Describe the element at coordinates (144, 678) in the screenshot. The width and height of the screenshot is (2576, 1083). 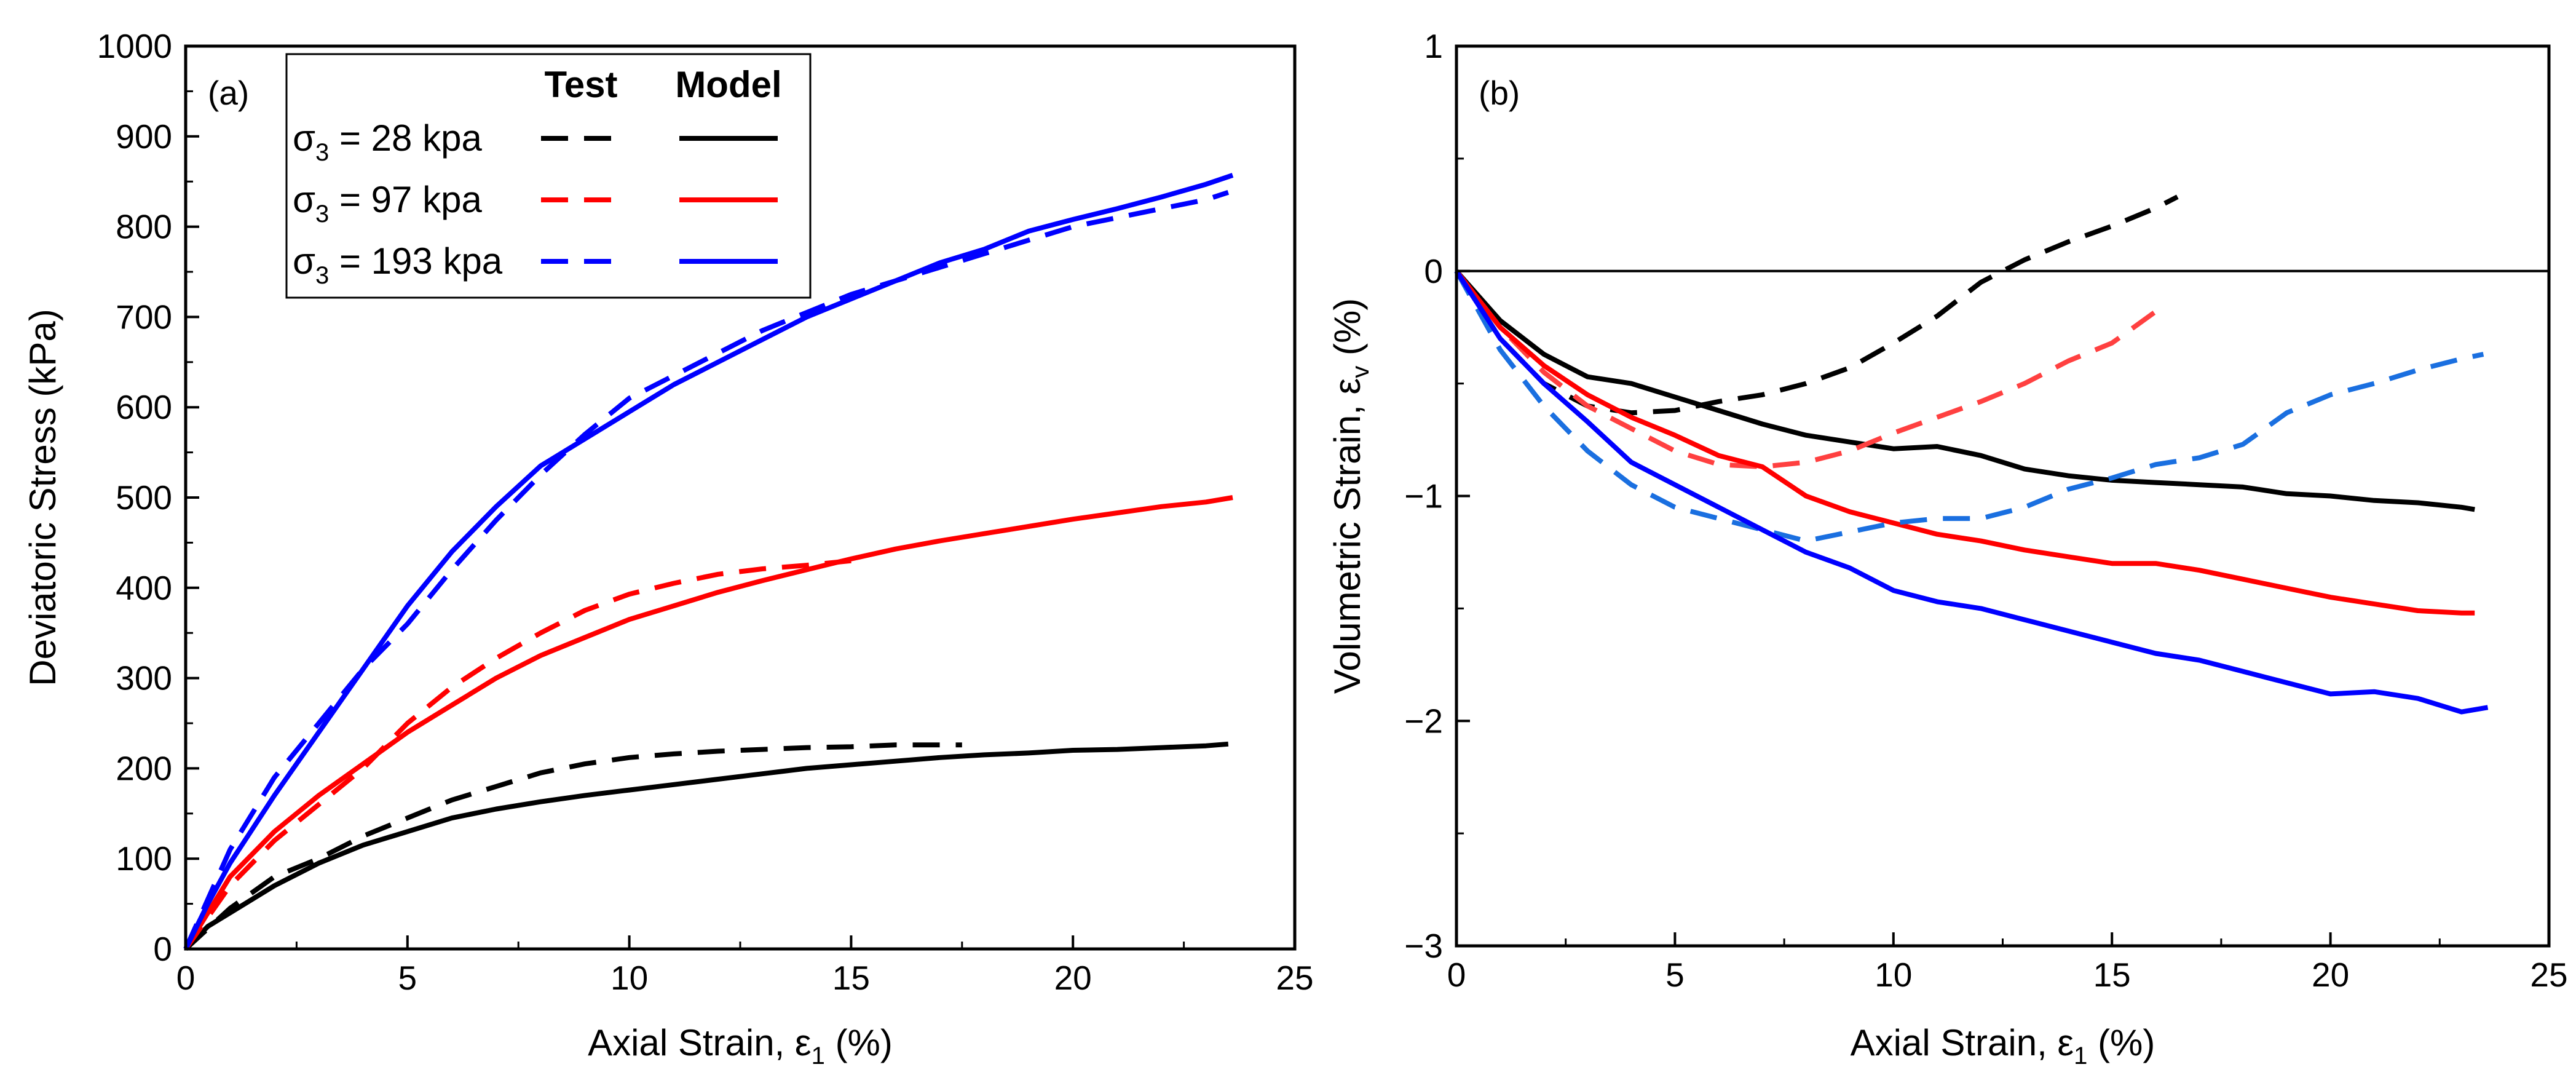
I see `y-tick-label: 300` at that location.